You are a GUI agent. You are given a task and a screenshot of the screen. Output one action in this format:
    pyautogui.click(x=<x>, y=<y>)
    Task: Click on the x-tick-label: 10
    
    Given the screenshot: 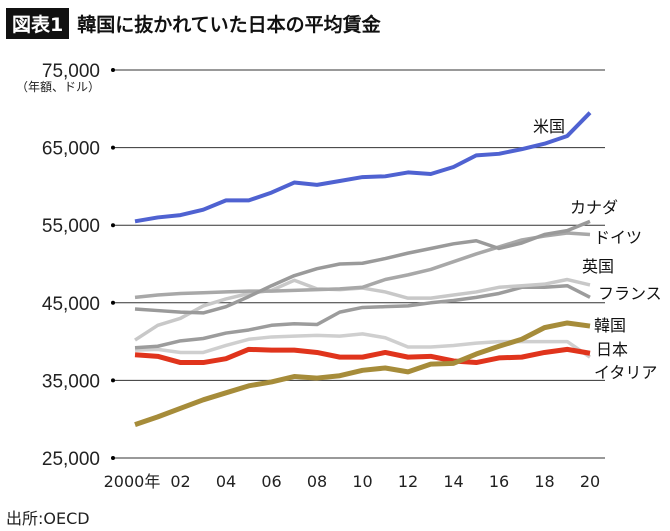 What is the action you would take?
    pyautogui.click(x=362, y=481)
    